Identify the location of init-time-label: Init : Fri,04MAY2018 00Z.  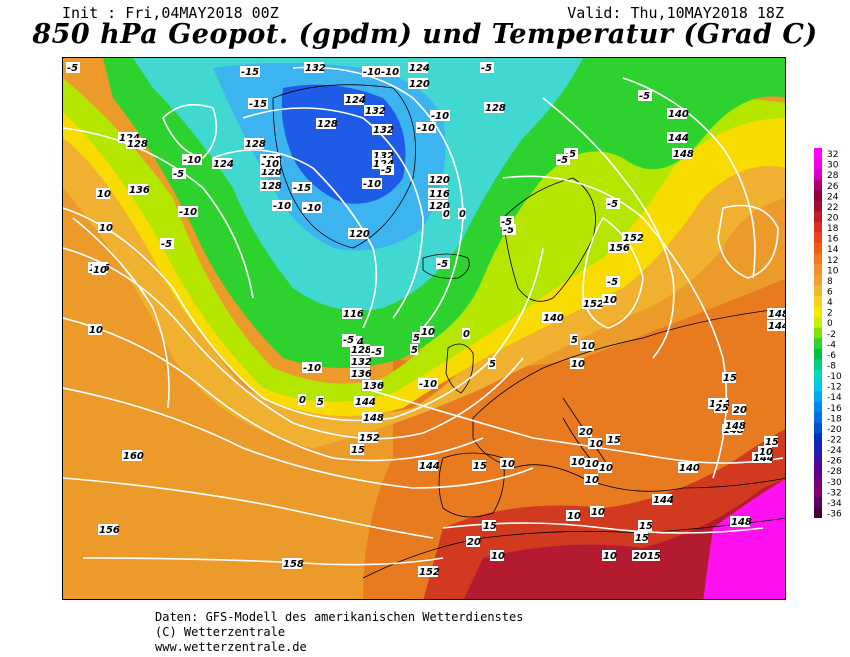
(170, 13).